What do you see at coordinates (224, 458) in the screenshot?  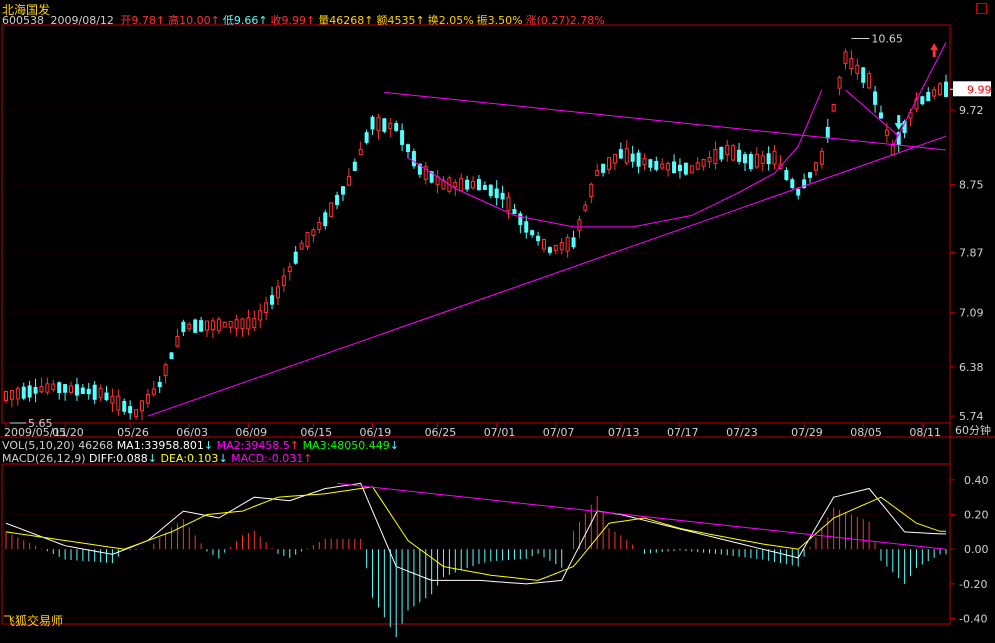 I see `macd-dea-arrow: ↓` at bounding box center [224, 458].